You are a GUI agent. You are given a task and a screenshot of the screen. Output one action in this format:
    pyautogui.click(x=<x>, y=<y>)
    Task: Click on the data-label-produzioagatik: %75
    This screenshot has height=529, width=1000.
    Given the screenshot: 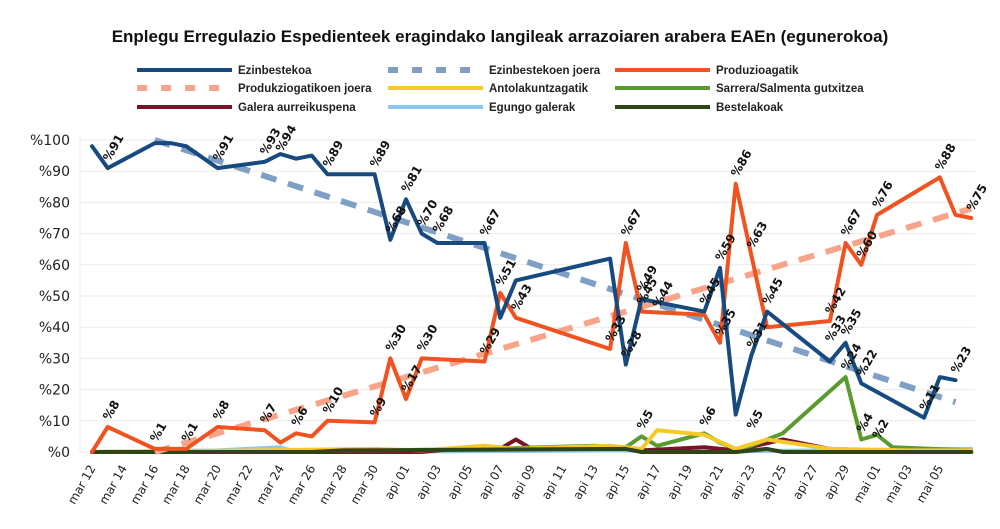 What is the action you would take?
    pyautogui.click(x=977, y=198)
    